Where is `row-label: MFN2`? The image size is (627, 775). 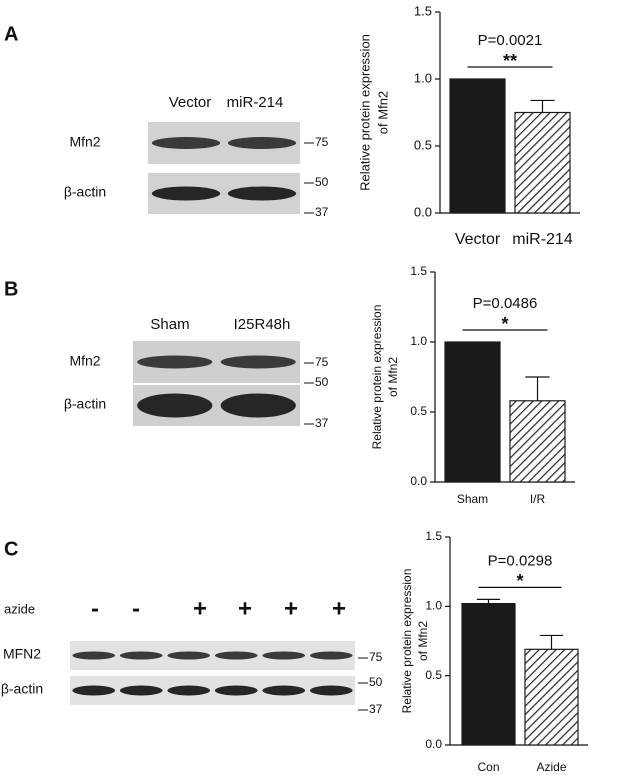 row-label: MFN2 is located at coordinates (22, 654).